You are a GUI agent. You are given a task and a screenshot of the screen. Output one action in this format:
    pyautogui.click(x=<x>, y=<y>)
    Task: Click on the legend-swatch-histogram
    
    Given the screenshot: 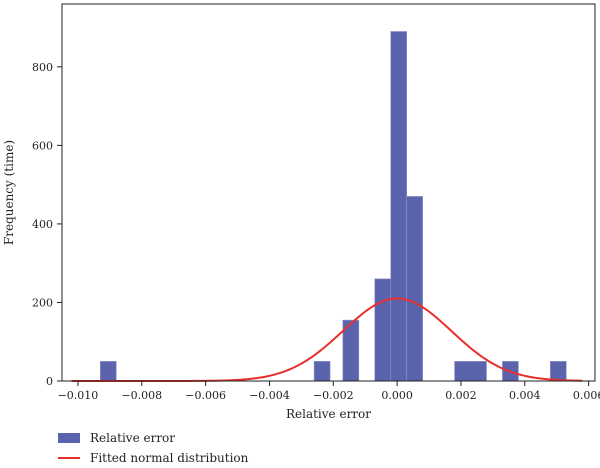 What is the action you would take?
    pyautogui.click(x=69, y=438)
    